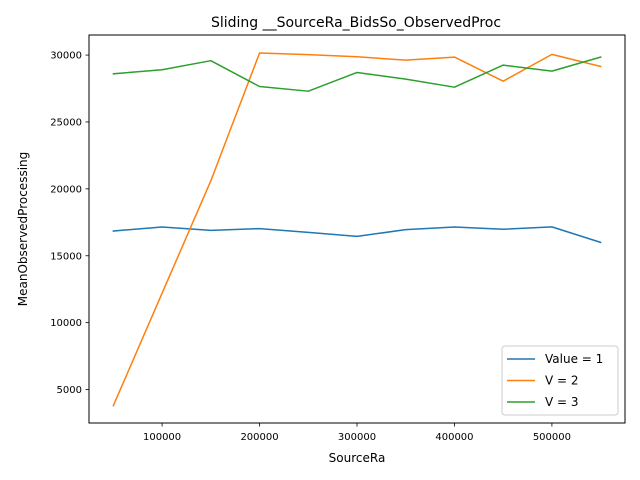 Image resolution: width=640 pixels, height=480 pixels. Describe the element at coordinates (552, 437) in the screenshot. I see `x-tick-label: 500000` at that location.